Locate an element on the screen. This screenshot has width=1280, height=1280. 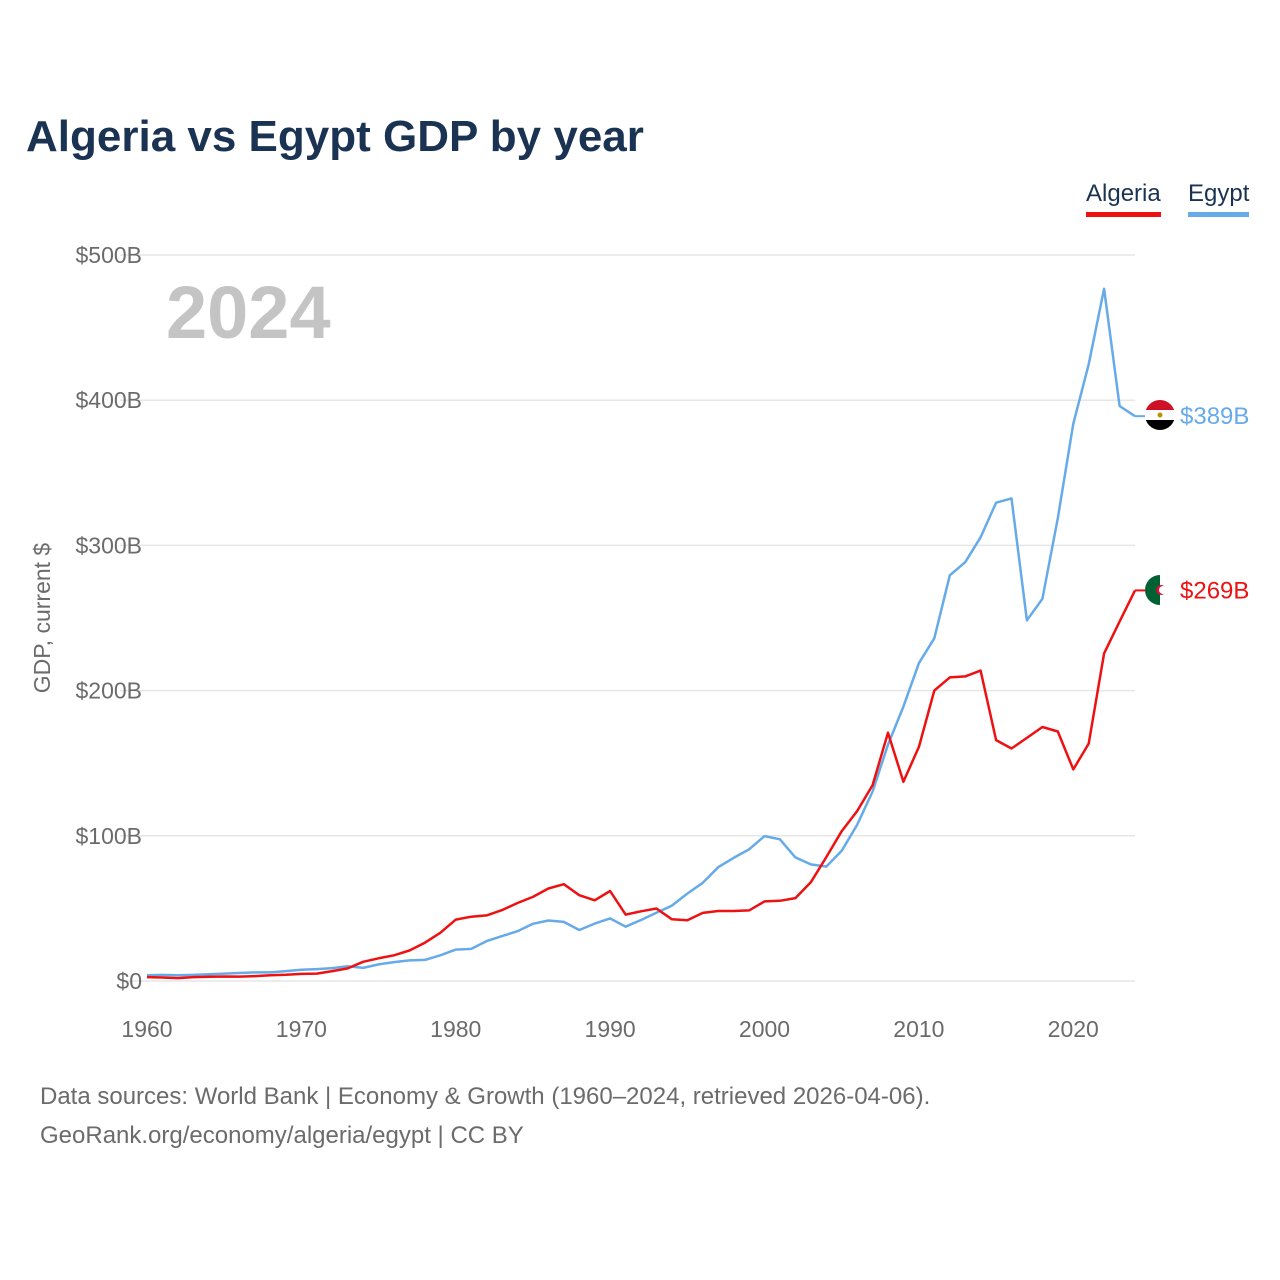
x-tick-label: 2010 is located at coordinates (918, 1029).